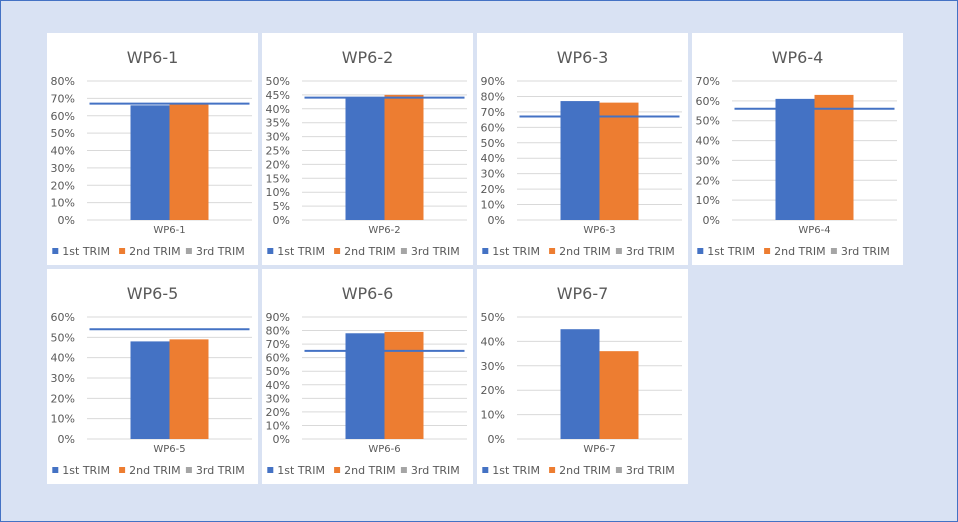 This screenshot has height=522, width=958. What do you see at coordinates (599, 449) in the screenshot?
I see `x-category-label: WP6-7` at bounding box center [599, 449].